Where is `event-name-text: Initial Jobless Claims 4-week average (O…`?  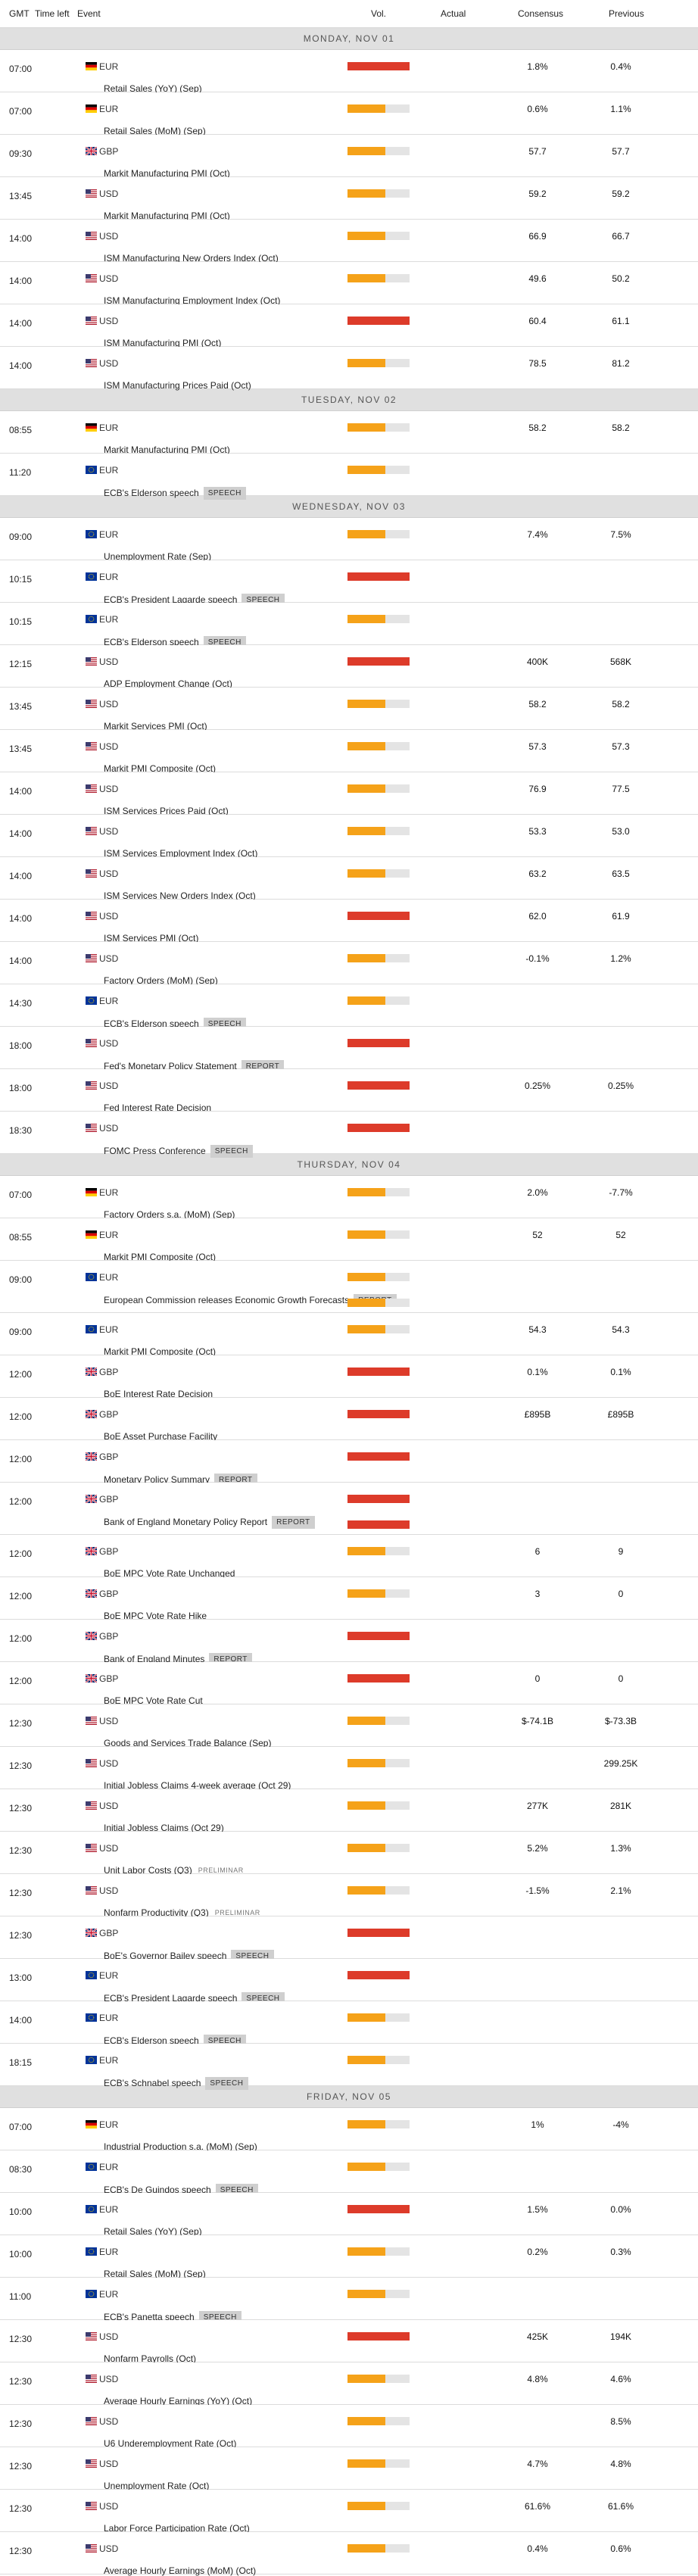 event-name-text: Initial Jobless Claims 4-week average (O… is located at coordinates (198, 1785).